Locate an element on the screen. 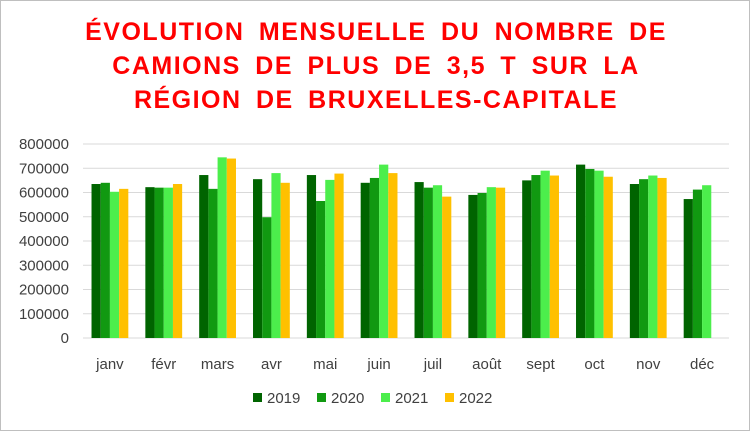 The image size is (750, 432). y-tick-label: 800000 is located at coordinates (44, 144).